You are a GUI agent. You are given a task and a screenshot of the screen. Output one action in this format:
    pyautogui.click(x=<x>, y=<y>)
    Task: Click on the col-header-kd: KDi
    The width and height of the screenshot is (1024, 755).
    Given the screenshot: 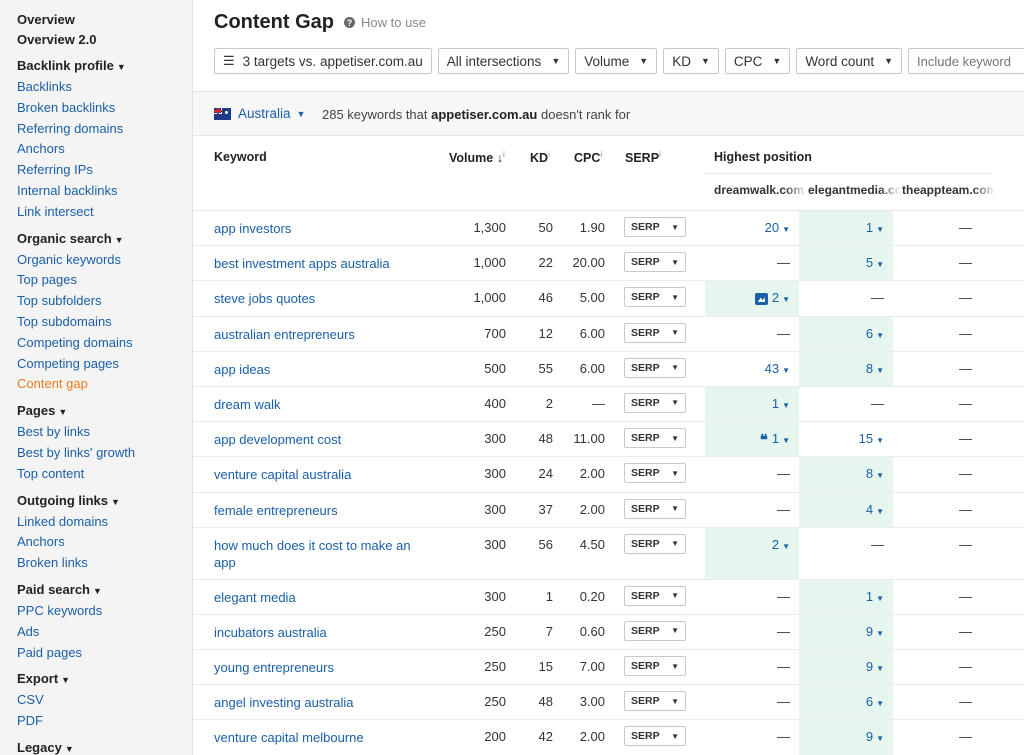 What is the action you would take?
    pyautogui.click(x=540, y=157)
    